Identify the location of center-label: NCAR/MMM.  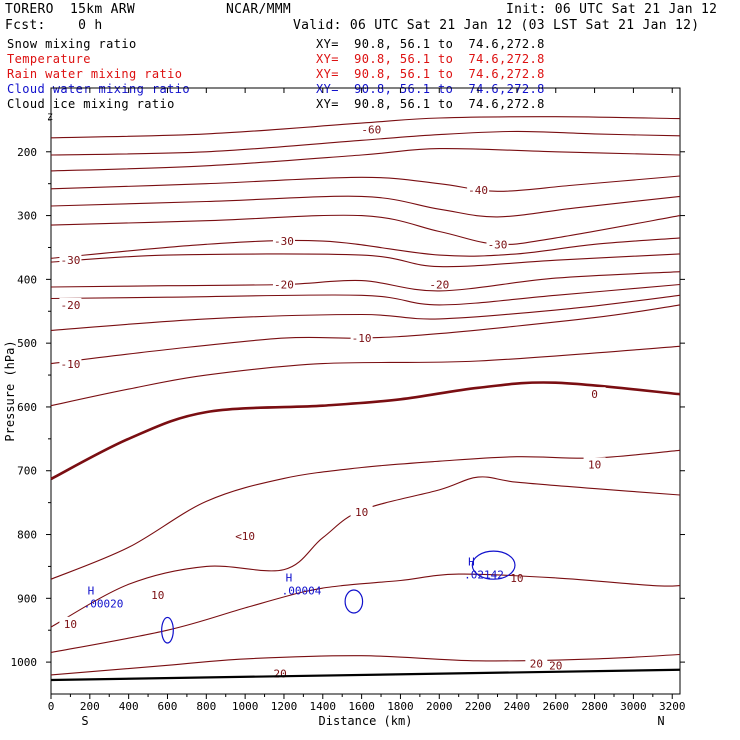
(259, 9).